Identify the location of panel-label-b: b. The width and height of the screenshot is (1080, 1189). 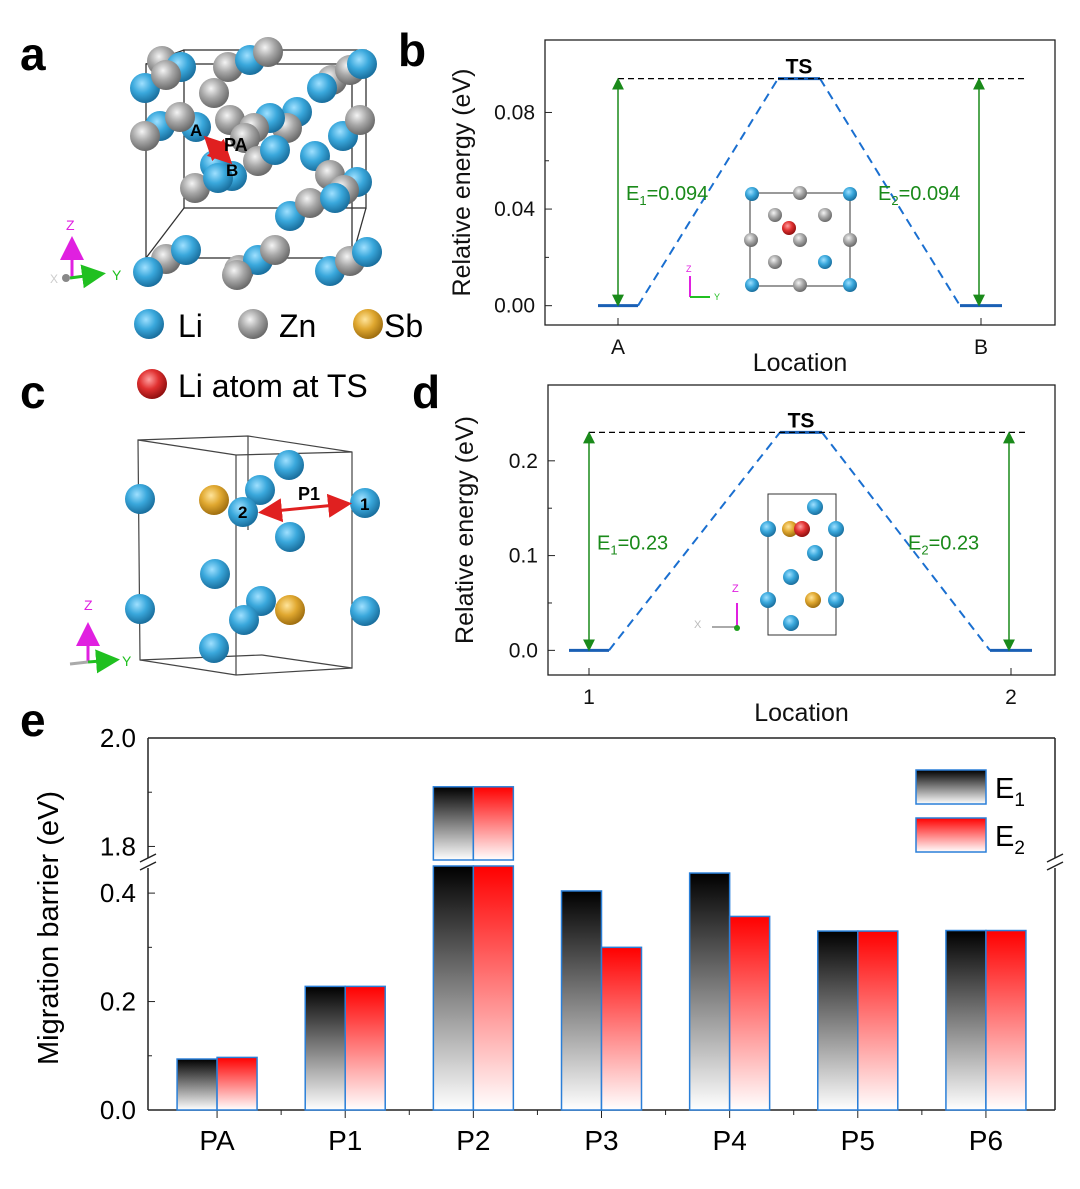
(412, 50).